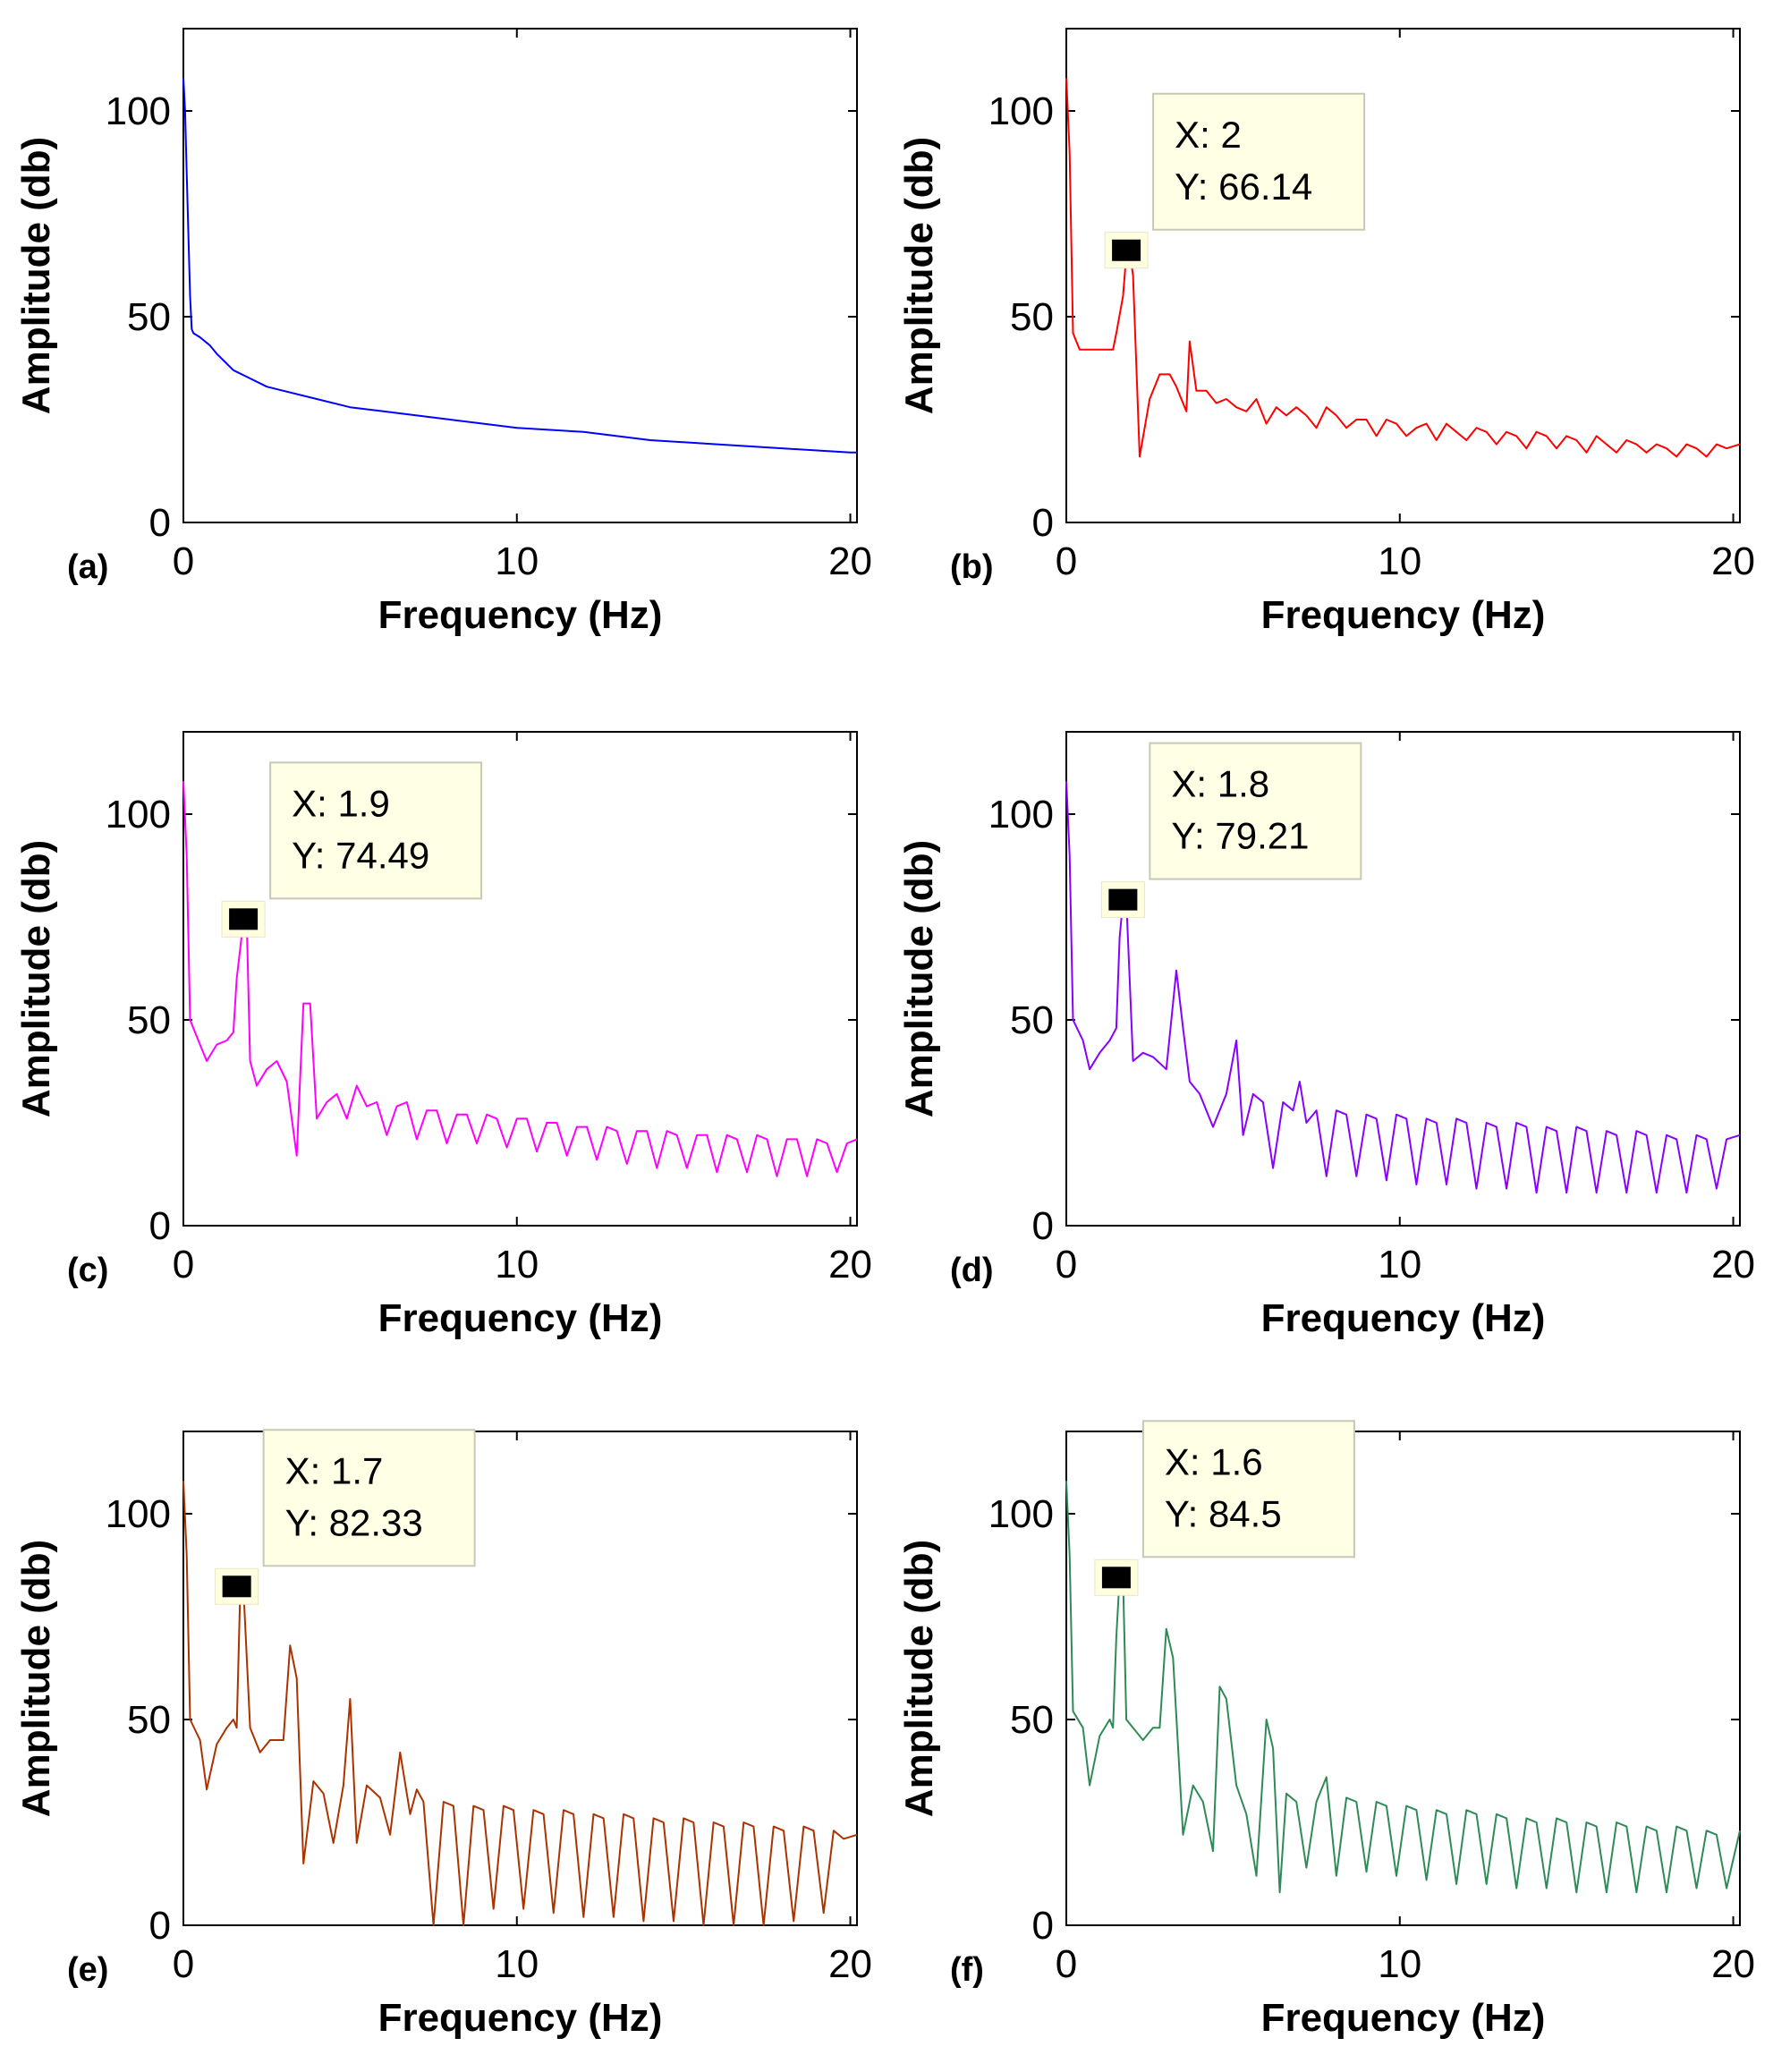 The image size is (1790, 2072). I want to click on datatip-x-text: X: 2, so click(1209, 135).